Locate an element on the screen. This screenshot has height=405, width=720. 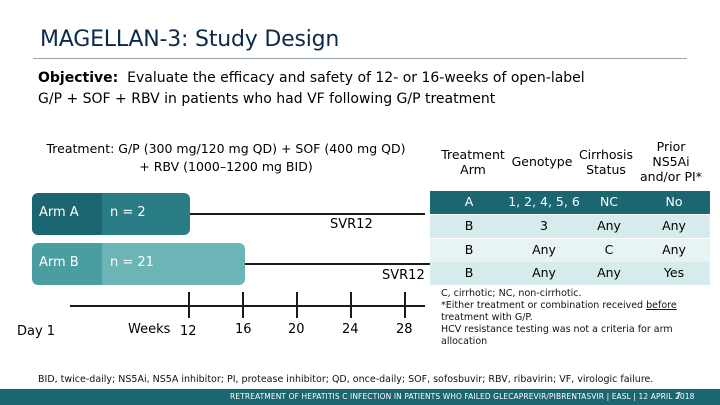
cell-cirrhosis: C is located at coordinates (609, 249).